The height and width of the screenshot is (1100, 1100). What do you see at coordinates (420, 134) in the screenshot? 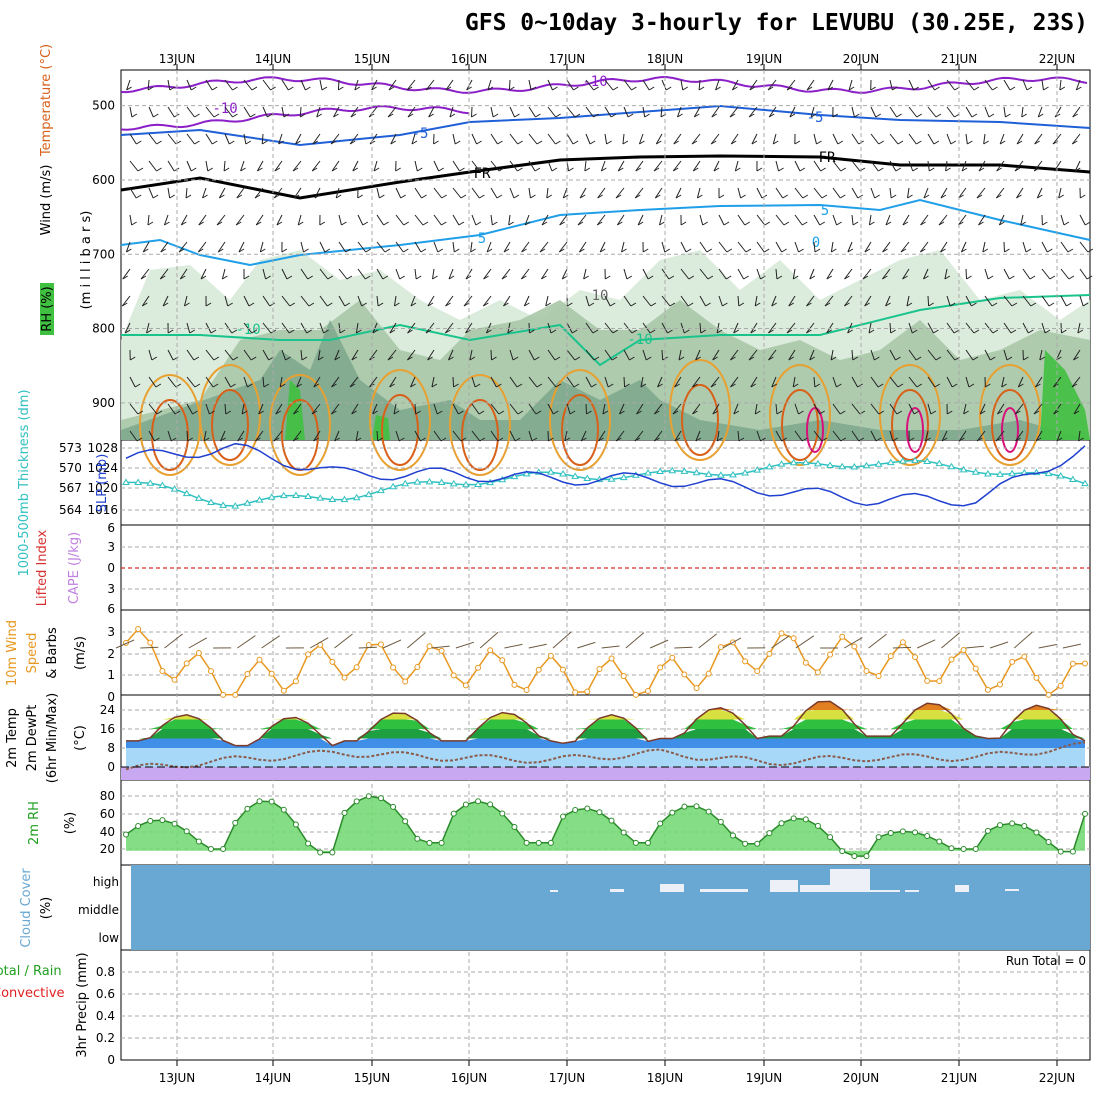
I see `contour-label: -5` at bounding box center [420, 134].